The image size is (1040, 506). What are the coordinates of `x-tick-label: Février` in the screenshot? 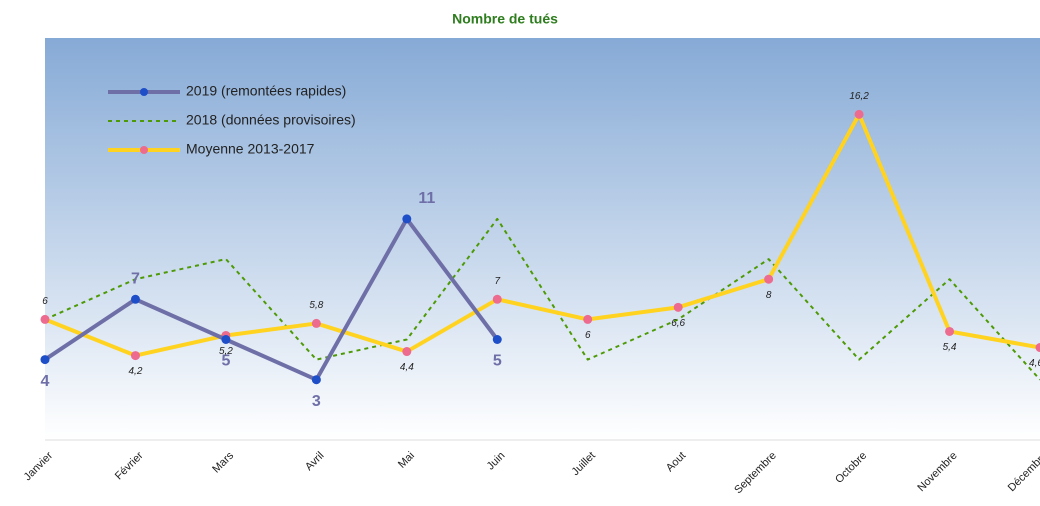 It's located at (129, 465).